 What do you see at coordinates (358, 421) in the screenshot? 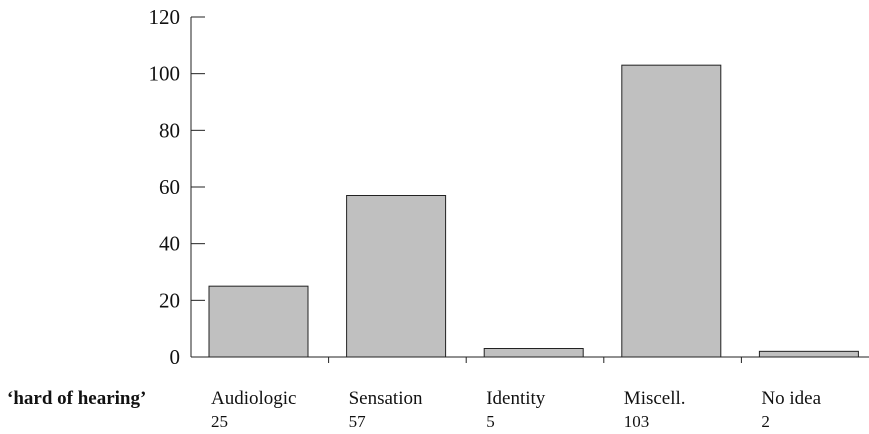
I see `category-count-label: 57` at bounding box center [358, 421].